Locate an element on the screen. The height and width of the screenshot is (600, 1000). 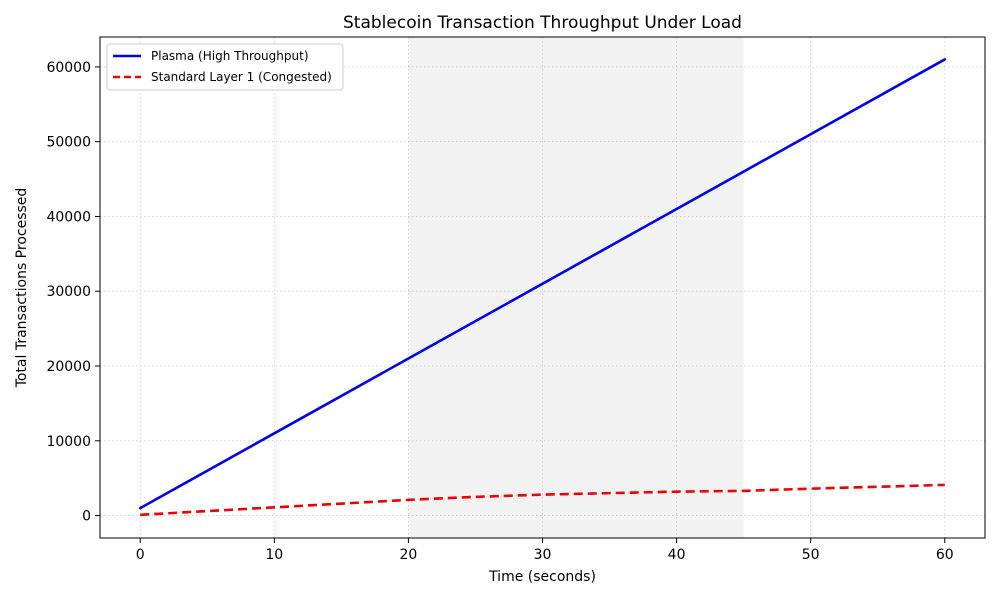
legend-box is located at coordinates (225, 67).